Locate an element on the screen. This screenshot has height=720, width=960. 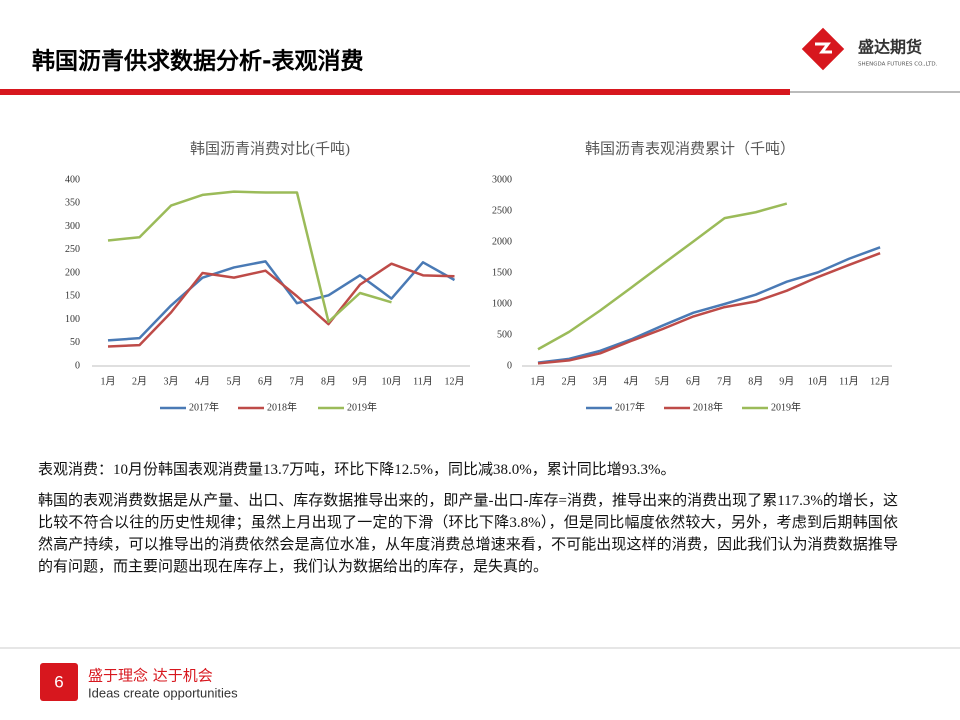
y-tick-label: 150 is located at coordinates (72, 296).